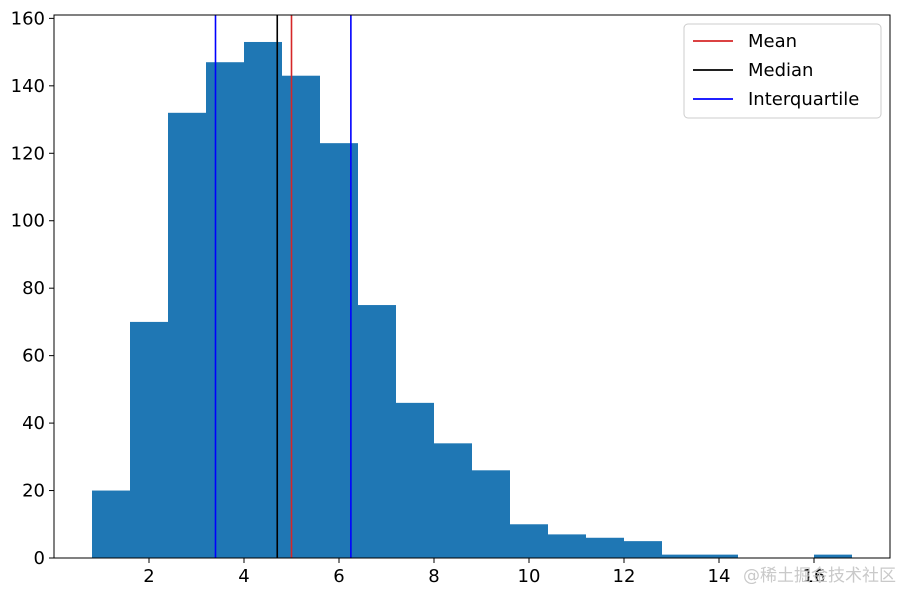  I want to click on reference-lines, so click(283, 286).